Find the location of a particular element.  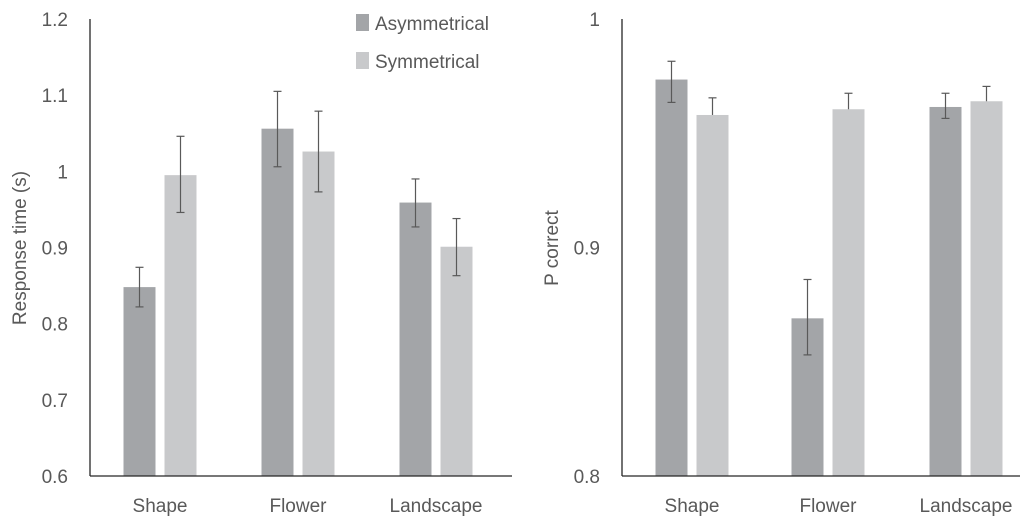

y-axis-title: P correct is located at coordinates (552, 247).